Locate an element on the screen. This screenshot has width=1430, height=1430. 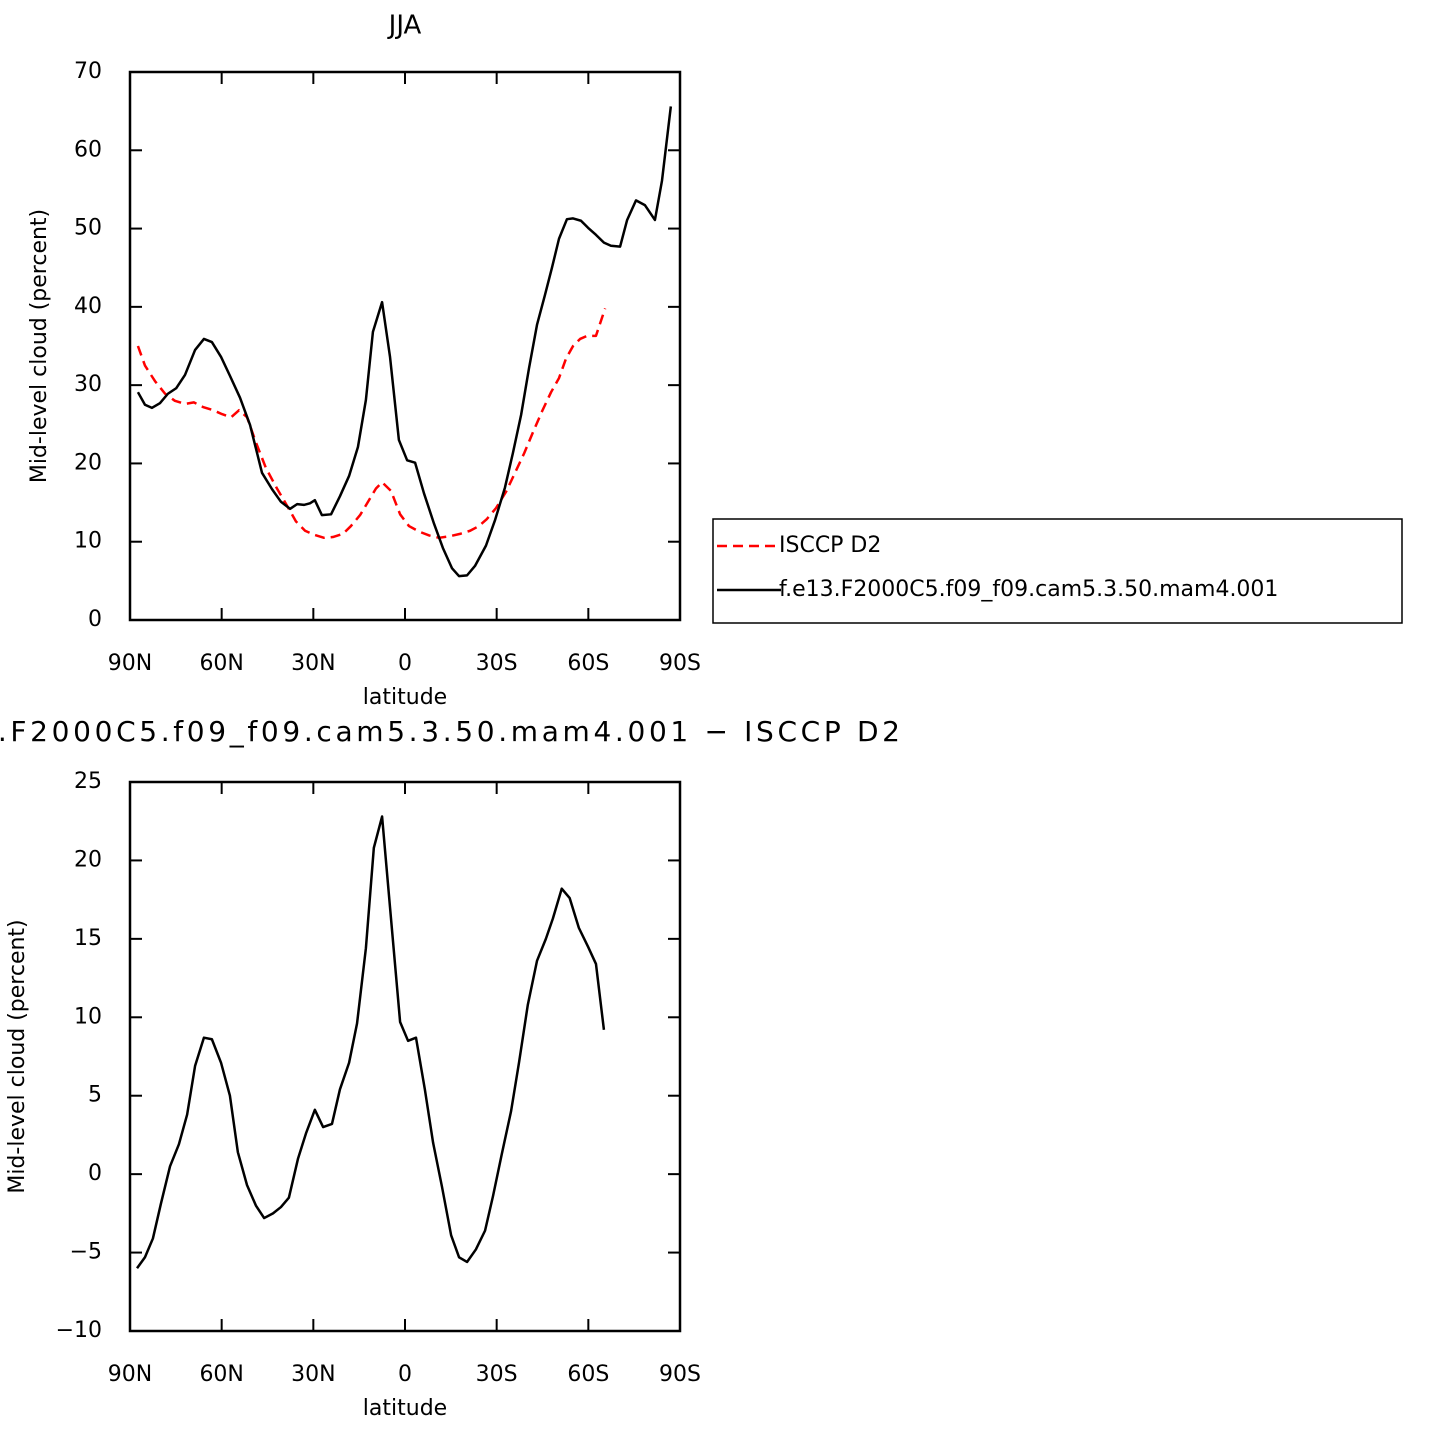
legend-label: f.e13.F2000C5.f09_f09.cam5.3.50.mam4.001 is located at coordinates (1028, 589).